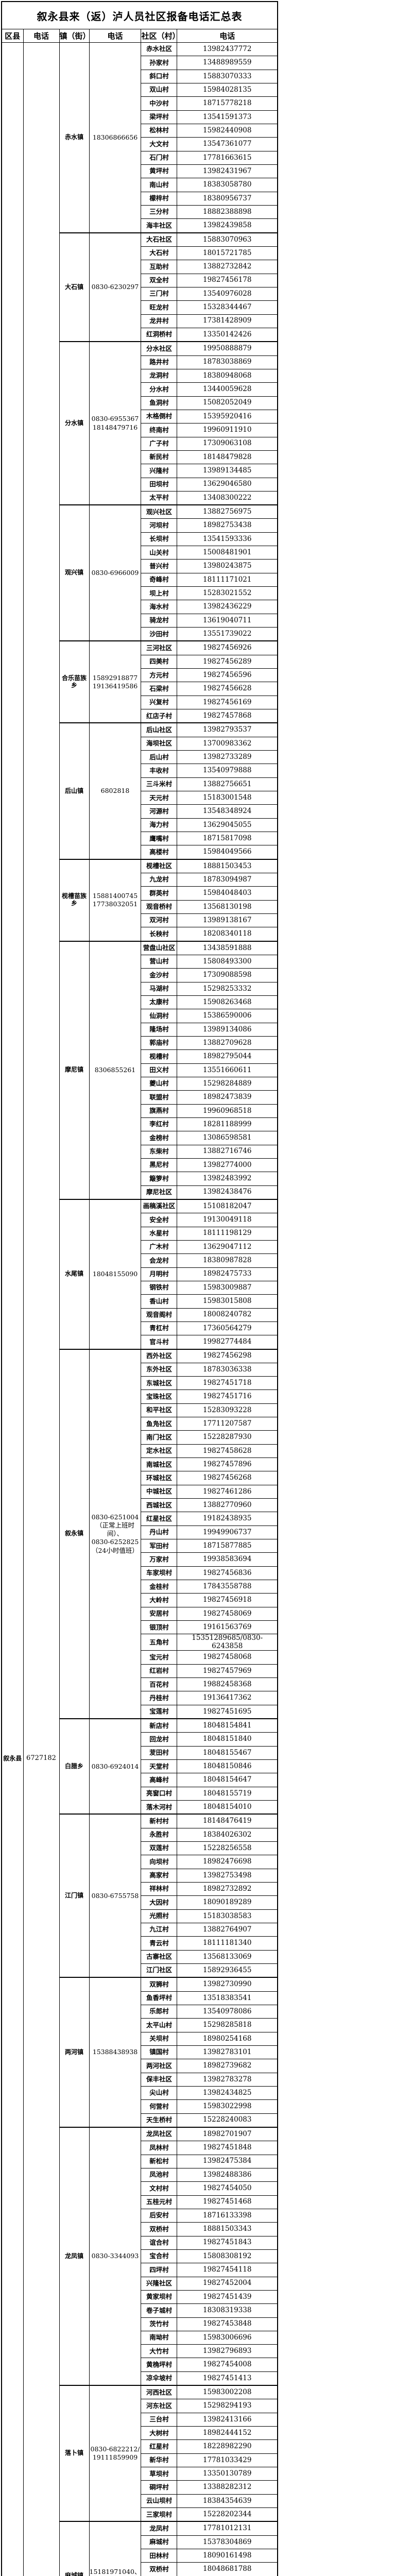 Image resolution: width=412 pixels, height=2576 pixels. I want to click on table-row: 三分村 18882388898, so click(140, 212).